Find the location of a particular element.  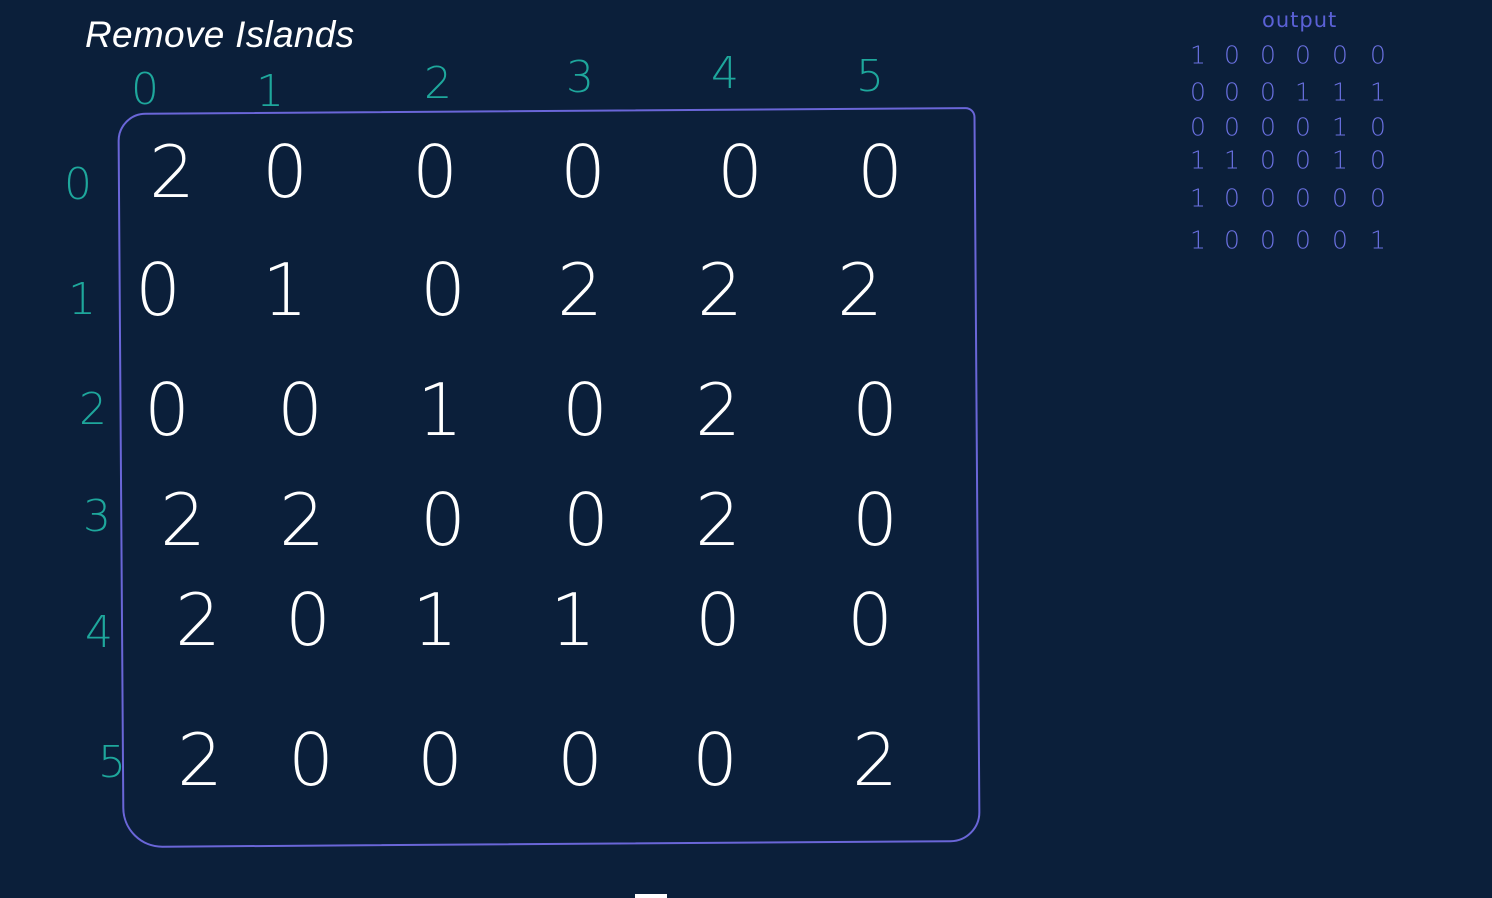

bottom-marker is located at coordinates (651, 896).